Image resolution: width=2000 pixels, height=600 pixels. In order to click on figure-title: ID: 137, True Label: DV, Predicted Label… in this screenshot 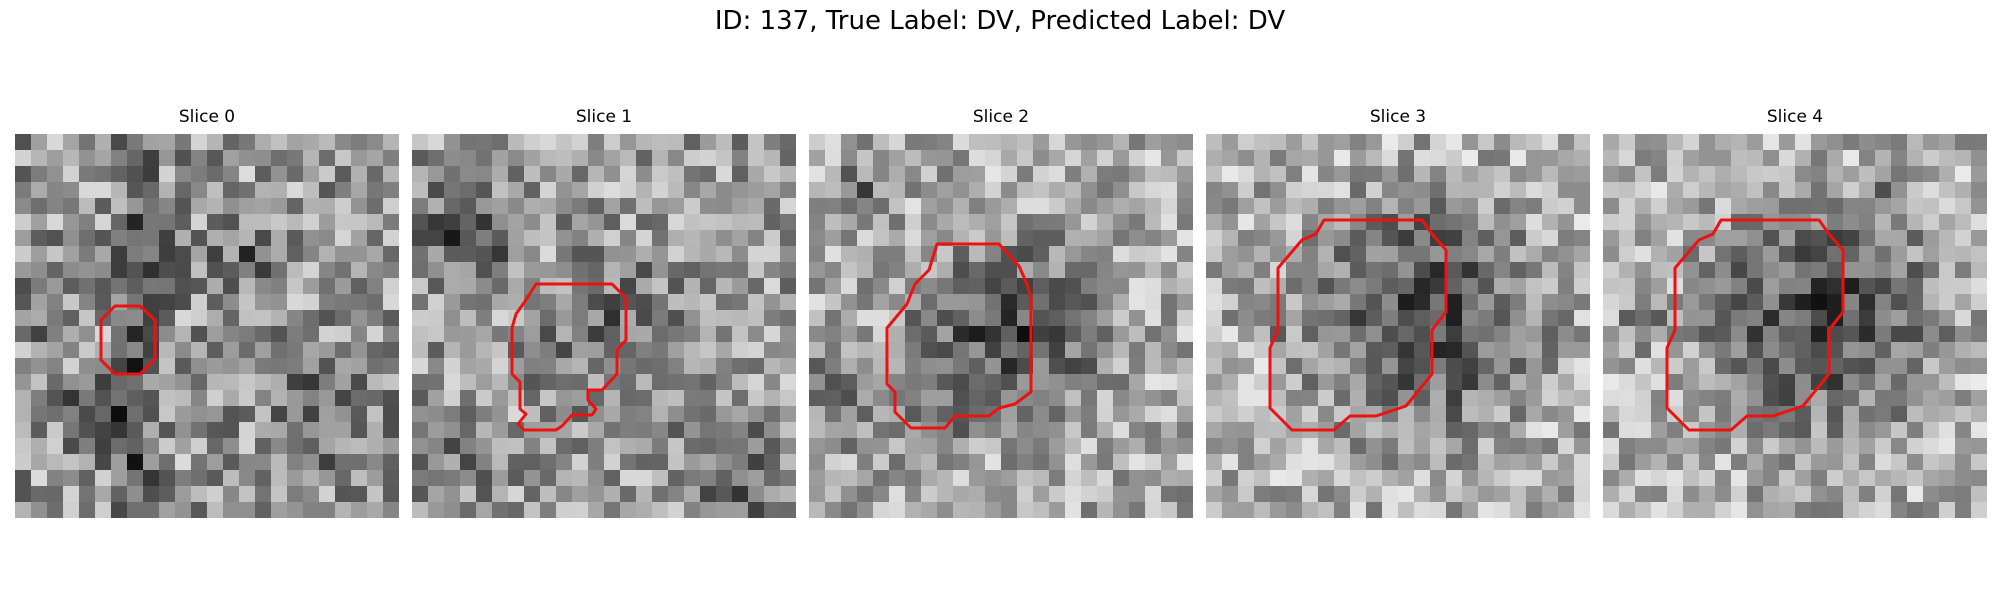, I will do `click(1000, 21)`.